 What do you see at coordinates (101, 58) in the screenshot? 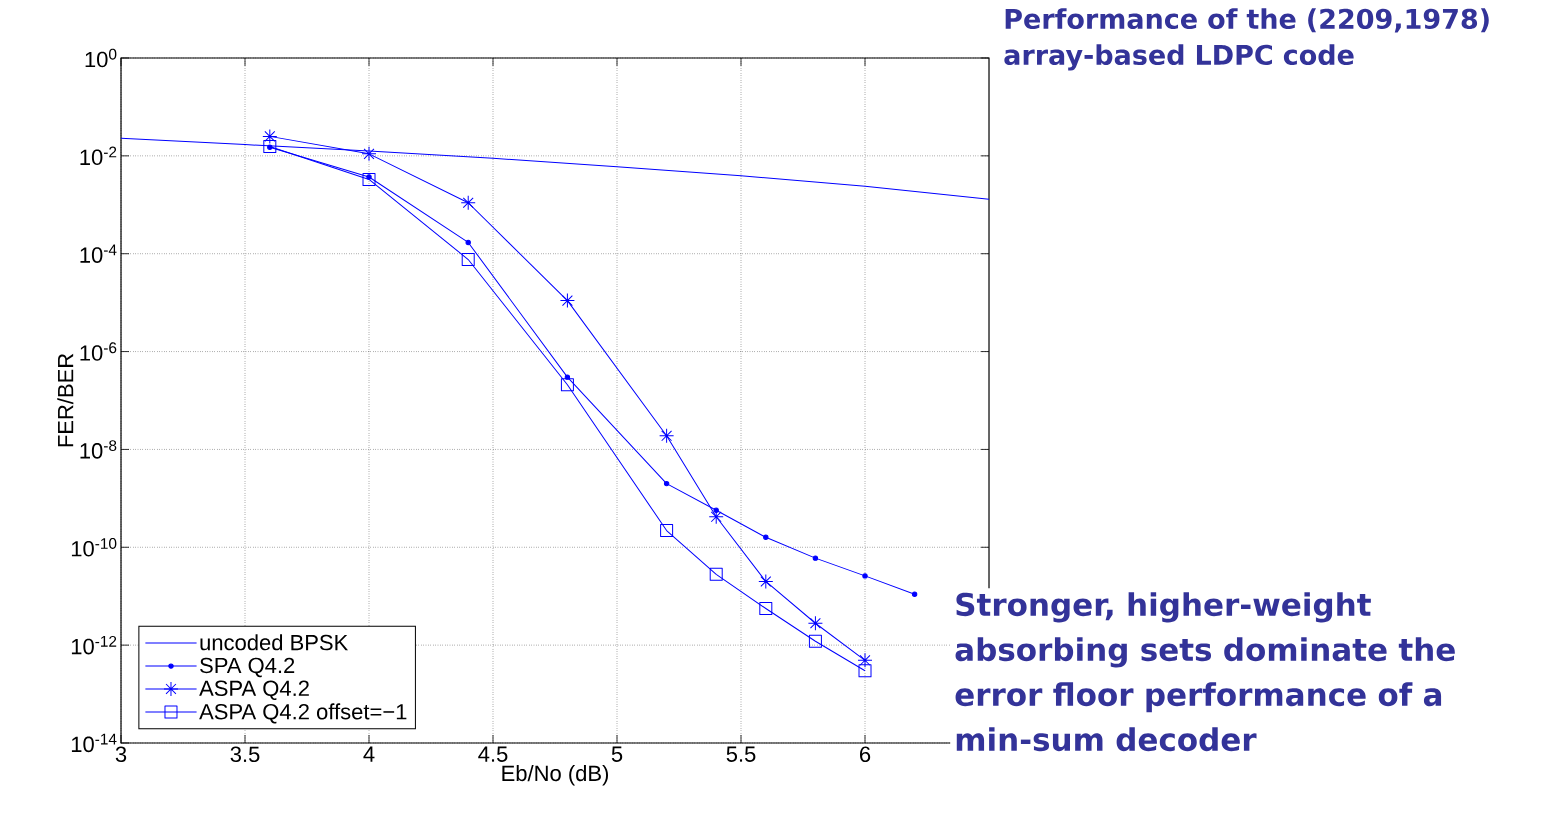
I see `y-tick-label: 10$^{0}$` at bounding box center [101, 58].